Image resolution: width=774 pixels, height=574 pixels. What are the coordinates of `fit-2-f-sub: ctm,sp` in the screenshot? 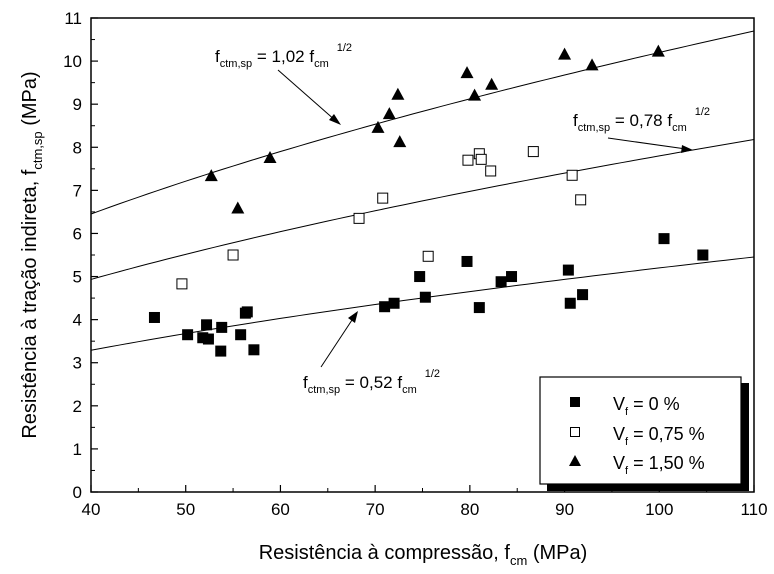 It's located at (594, 128).